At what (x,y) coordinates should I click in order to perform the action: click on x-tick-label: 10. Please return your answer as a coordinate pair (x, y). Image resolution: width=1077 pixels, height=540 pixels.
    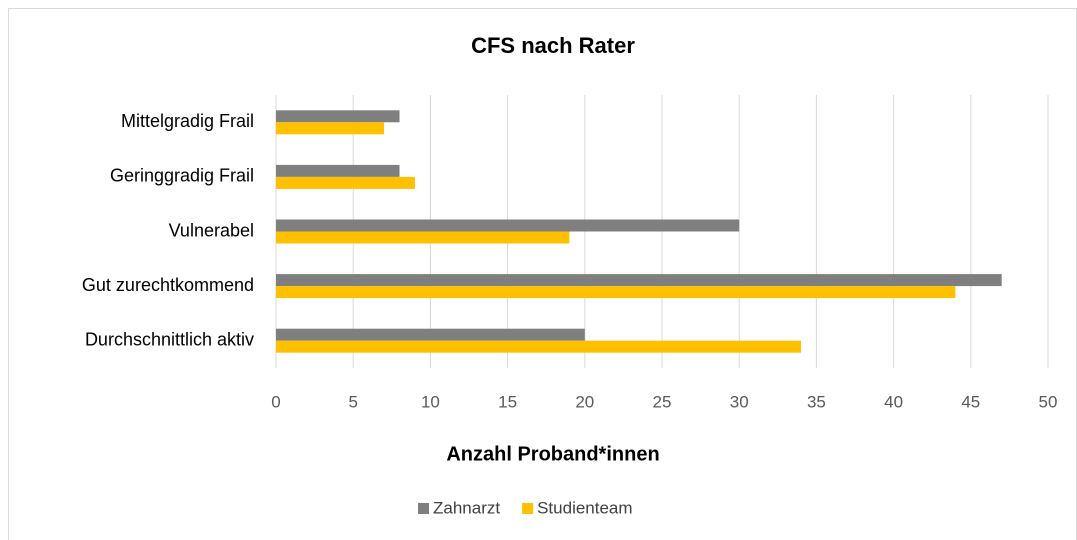
    Looking at the image, I should click on (430, 401).